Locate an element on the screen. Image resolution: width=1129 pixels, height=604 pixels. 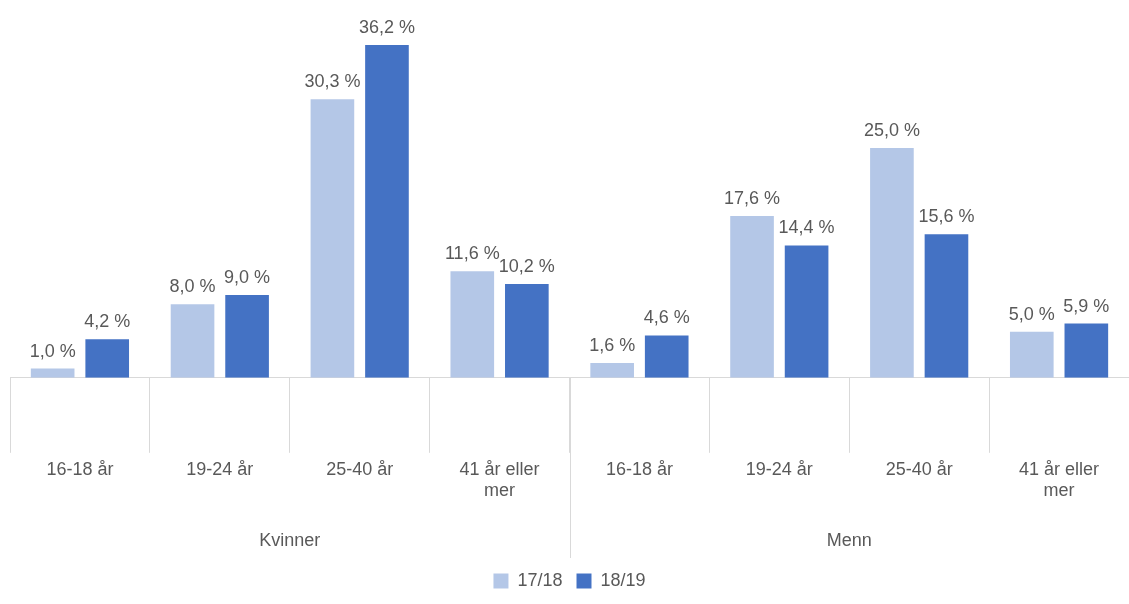
data-label: 25,0 % is located at coordinates (891, 129).